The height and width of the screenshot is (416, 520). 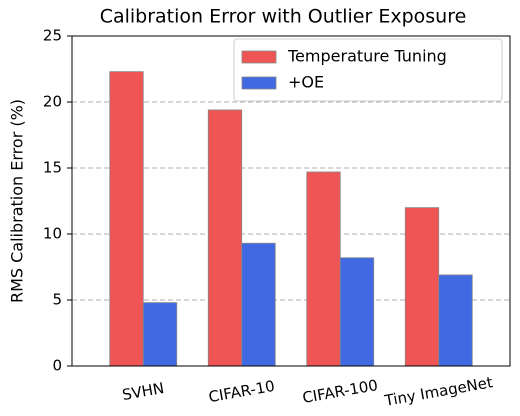 I want to click on chart-title: Calibration Error with Outlier Exposure, so click(x=283, y=17).